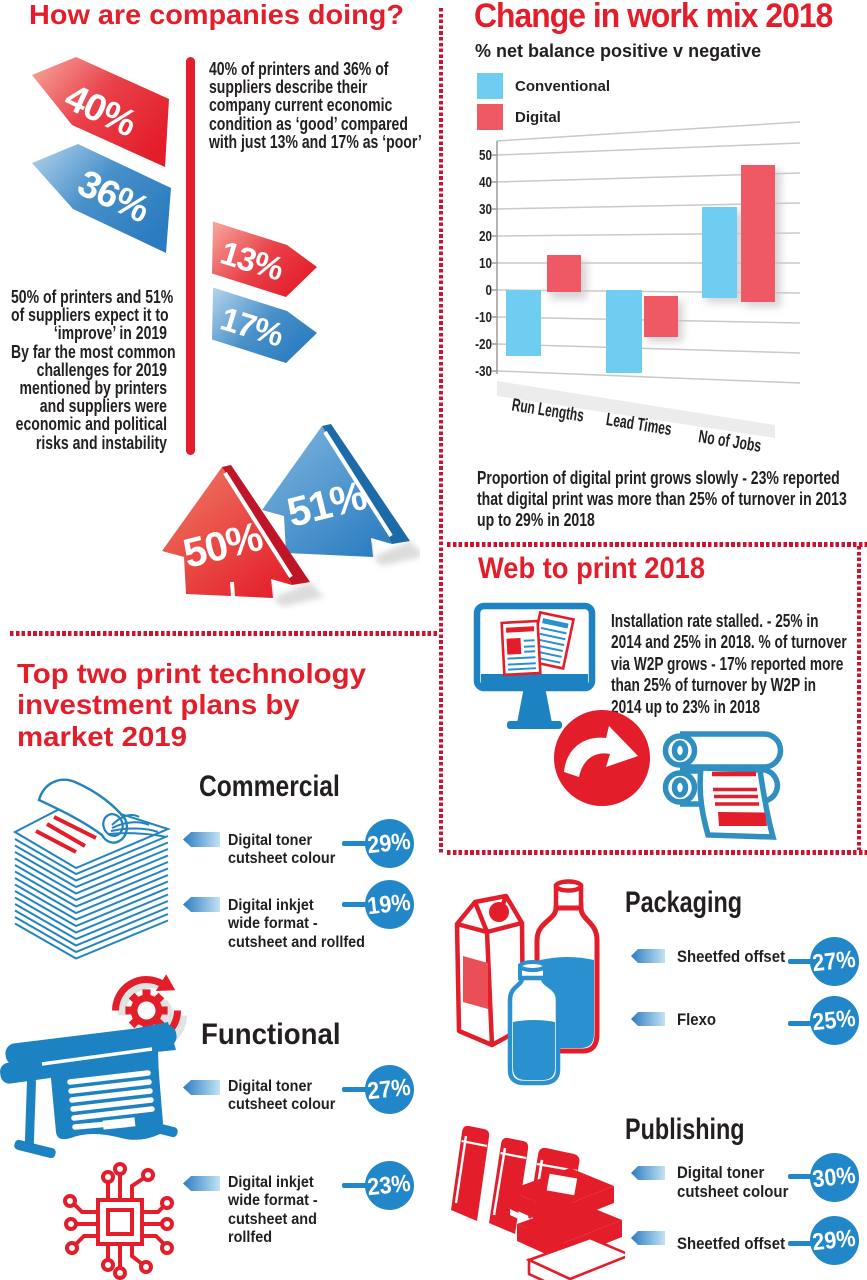  Describe the element at coordinates (252, 327) in the screenshot. I see `svg-text: 17%` at that location.